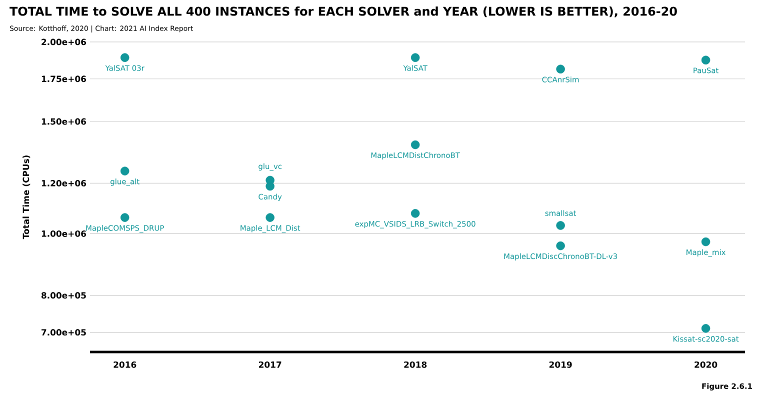 The height and width of the screenshot is (404, 764). I want to click on y-axis-title: Total Time (CPUs), so click(26, 198).